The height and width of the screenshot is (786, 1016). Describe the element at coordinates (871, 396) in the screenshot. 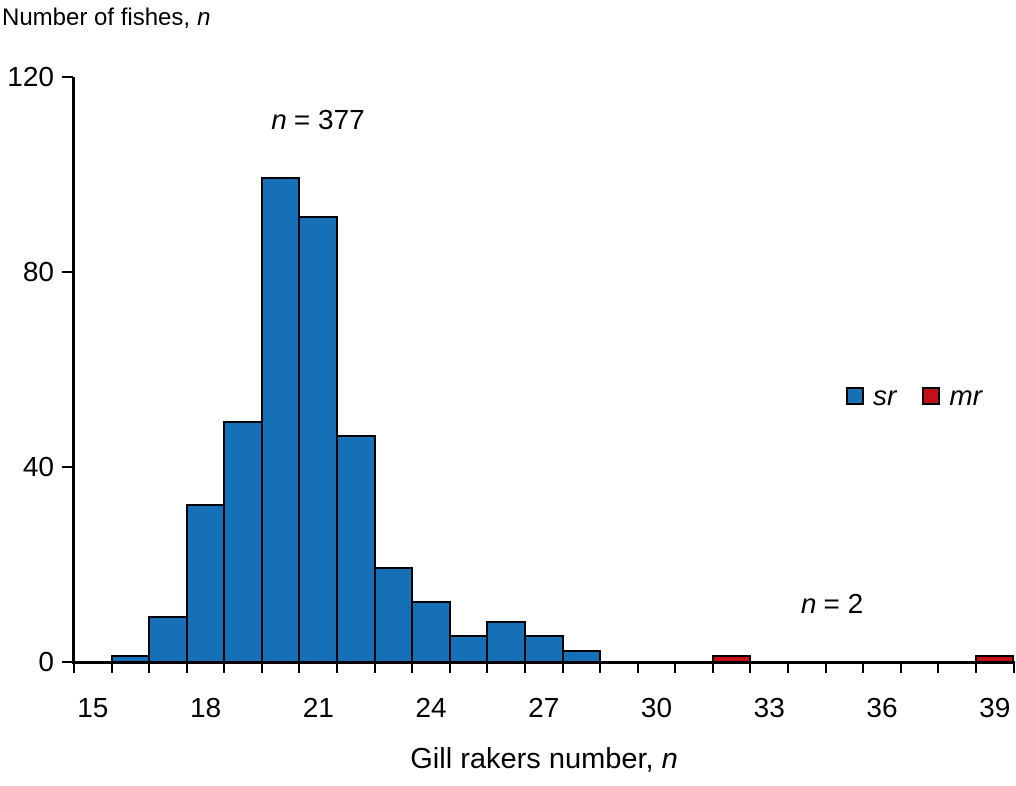

I see `legend-item-sr: sr` at that location.